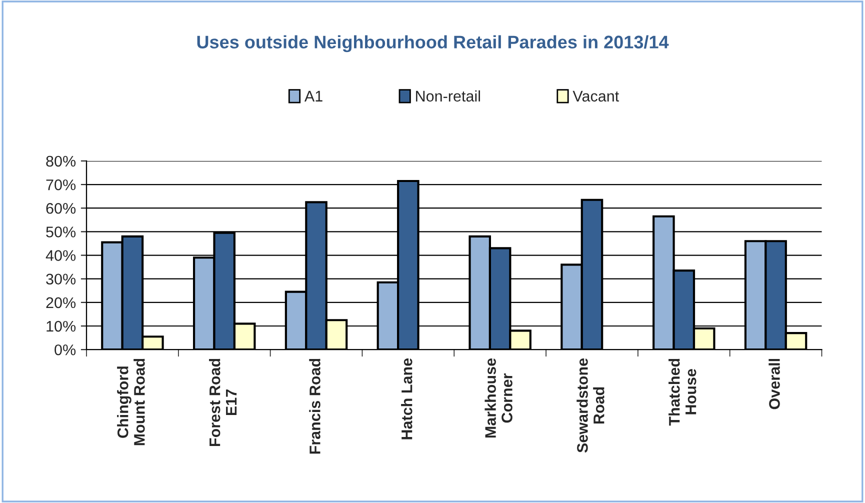 The image size is (865, 503). Describe the element at coordinates (61, 161) in the screenshot. I see `y-tick-label: 80%` at that location.